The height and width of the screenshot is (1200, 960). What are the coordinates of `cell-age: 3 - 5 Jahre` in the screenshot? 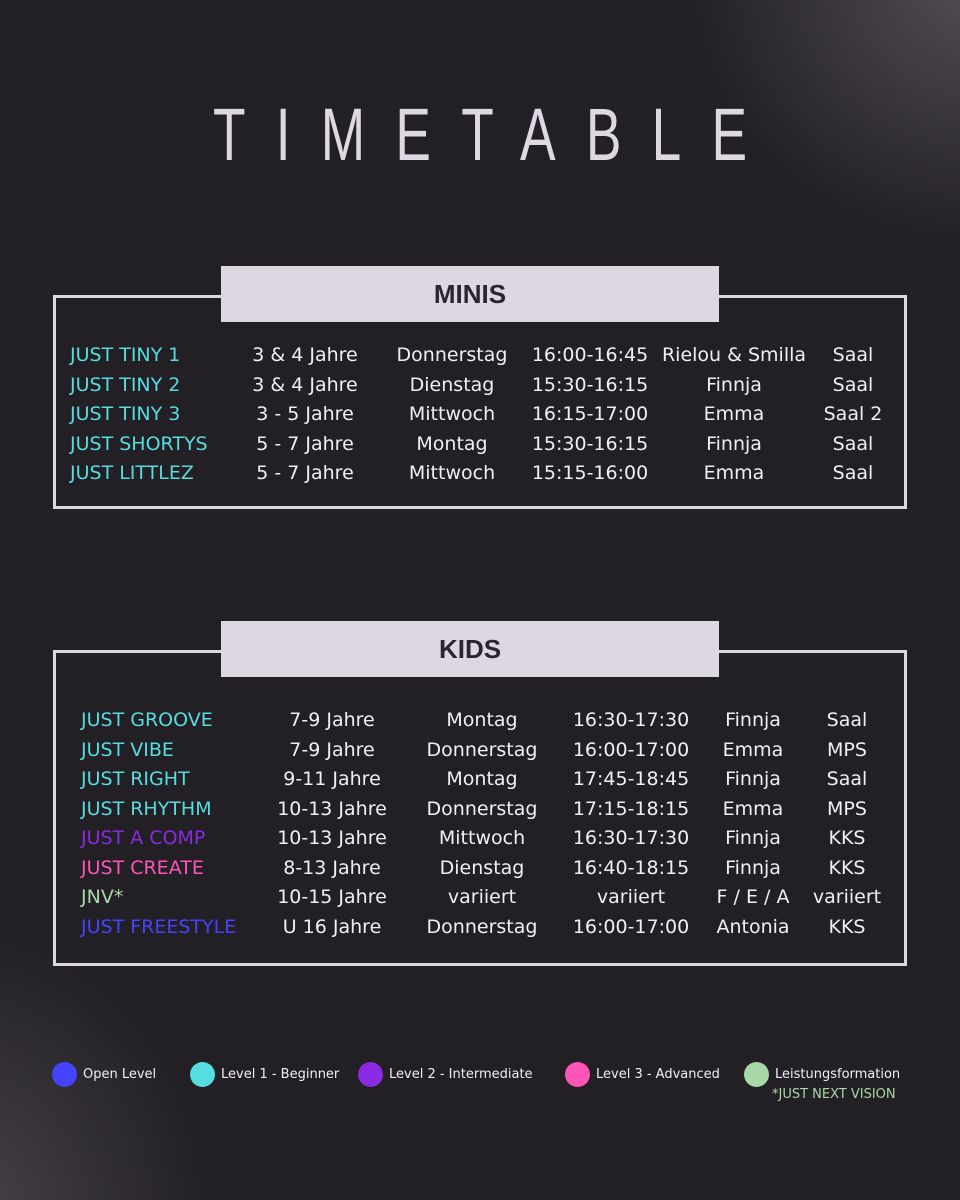 It's located at (305, 414).